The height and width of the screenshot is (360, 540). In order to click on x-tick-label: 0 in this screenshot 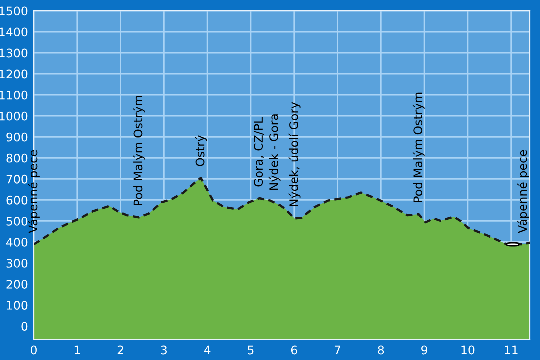, I will do `click(34, 350)`.